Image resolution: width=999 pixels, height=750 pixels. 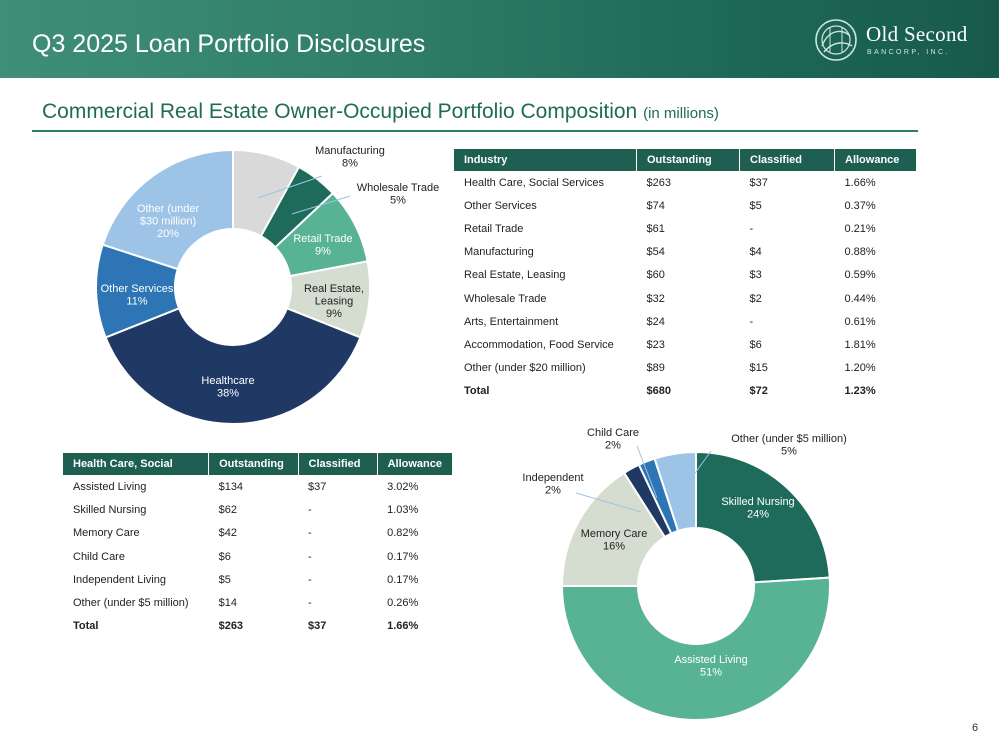 I want to click on table-cell: $4, so click(x=755, y=252).